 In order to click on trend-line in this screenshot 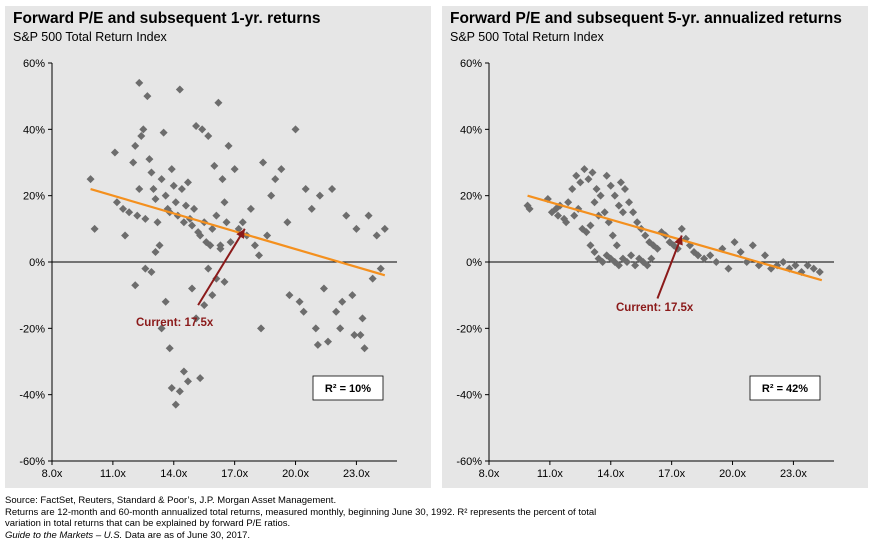, I will do `click(238, 232)`.